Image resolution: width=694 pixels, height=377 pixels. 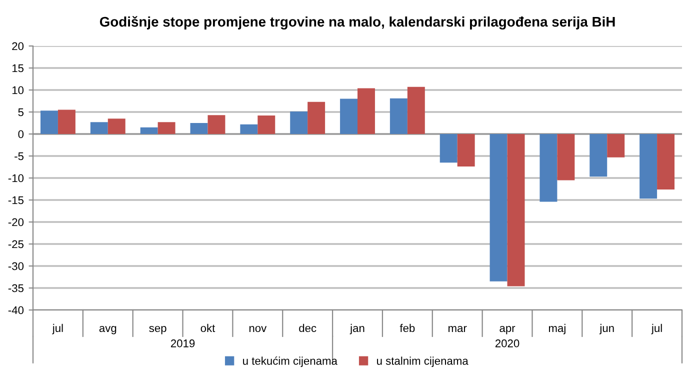 What do you see at coordinates (157, 330) in the screenshot?
I see `x-tick-label: sep` at bounding box center [157, 330].